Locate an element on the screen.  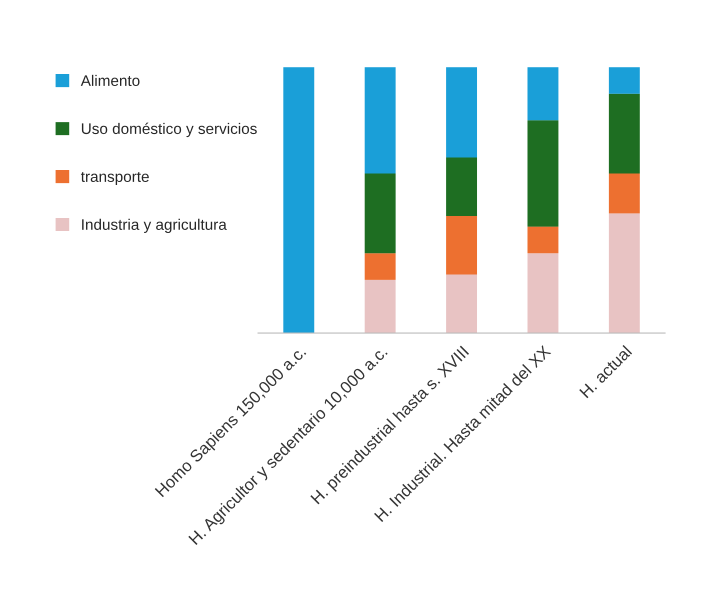
legend-label: Alimento is located at coordinates (110, 80).